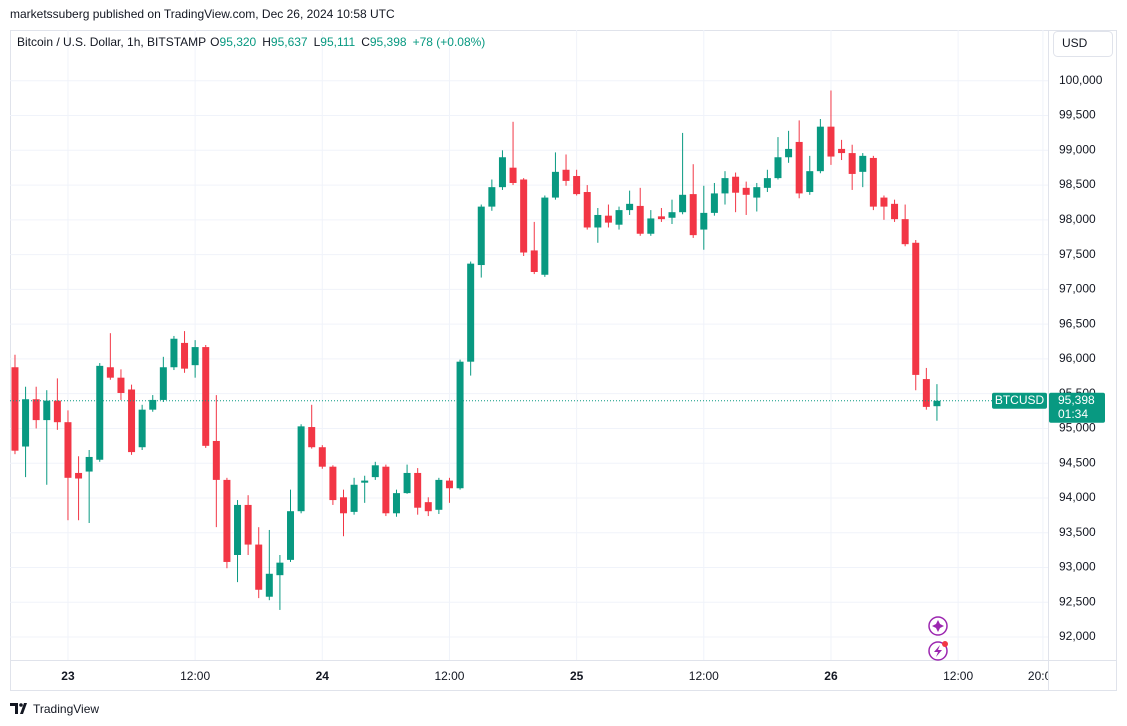 The width and height of the screenshot is (1127, 726). Describe the element at coordinates (68, 676) in the screenshot. I see `x-tick-label: 23` at that location.